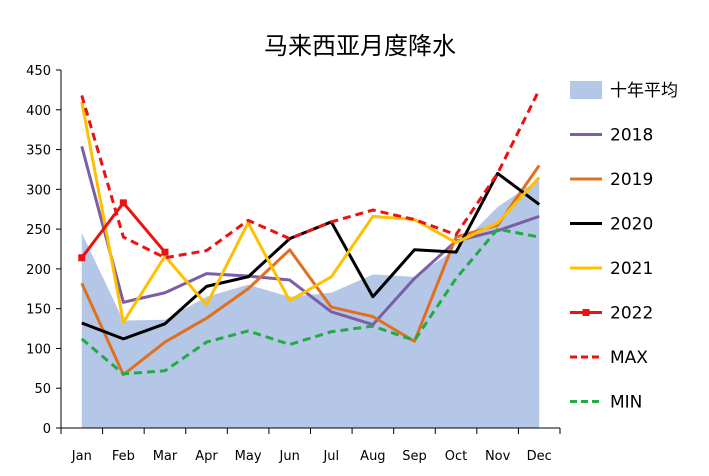  I want to click on legend: 十年平均 2018 2019 2020 2021 2022 MAX MIN, so click(624, 247).